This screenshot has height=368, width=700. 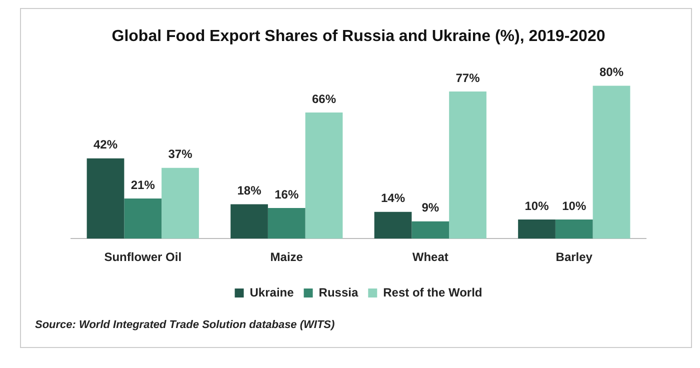 I want to click on data-label: 14%, so click(x=393, y=198).